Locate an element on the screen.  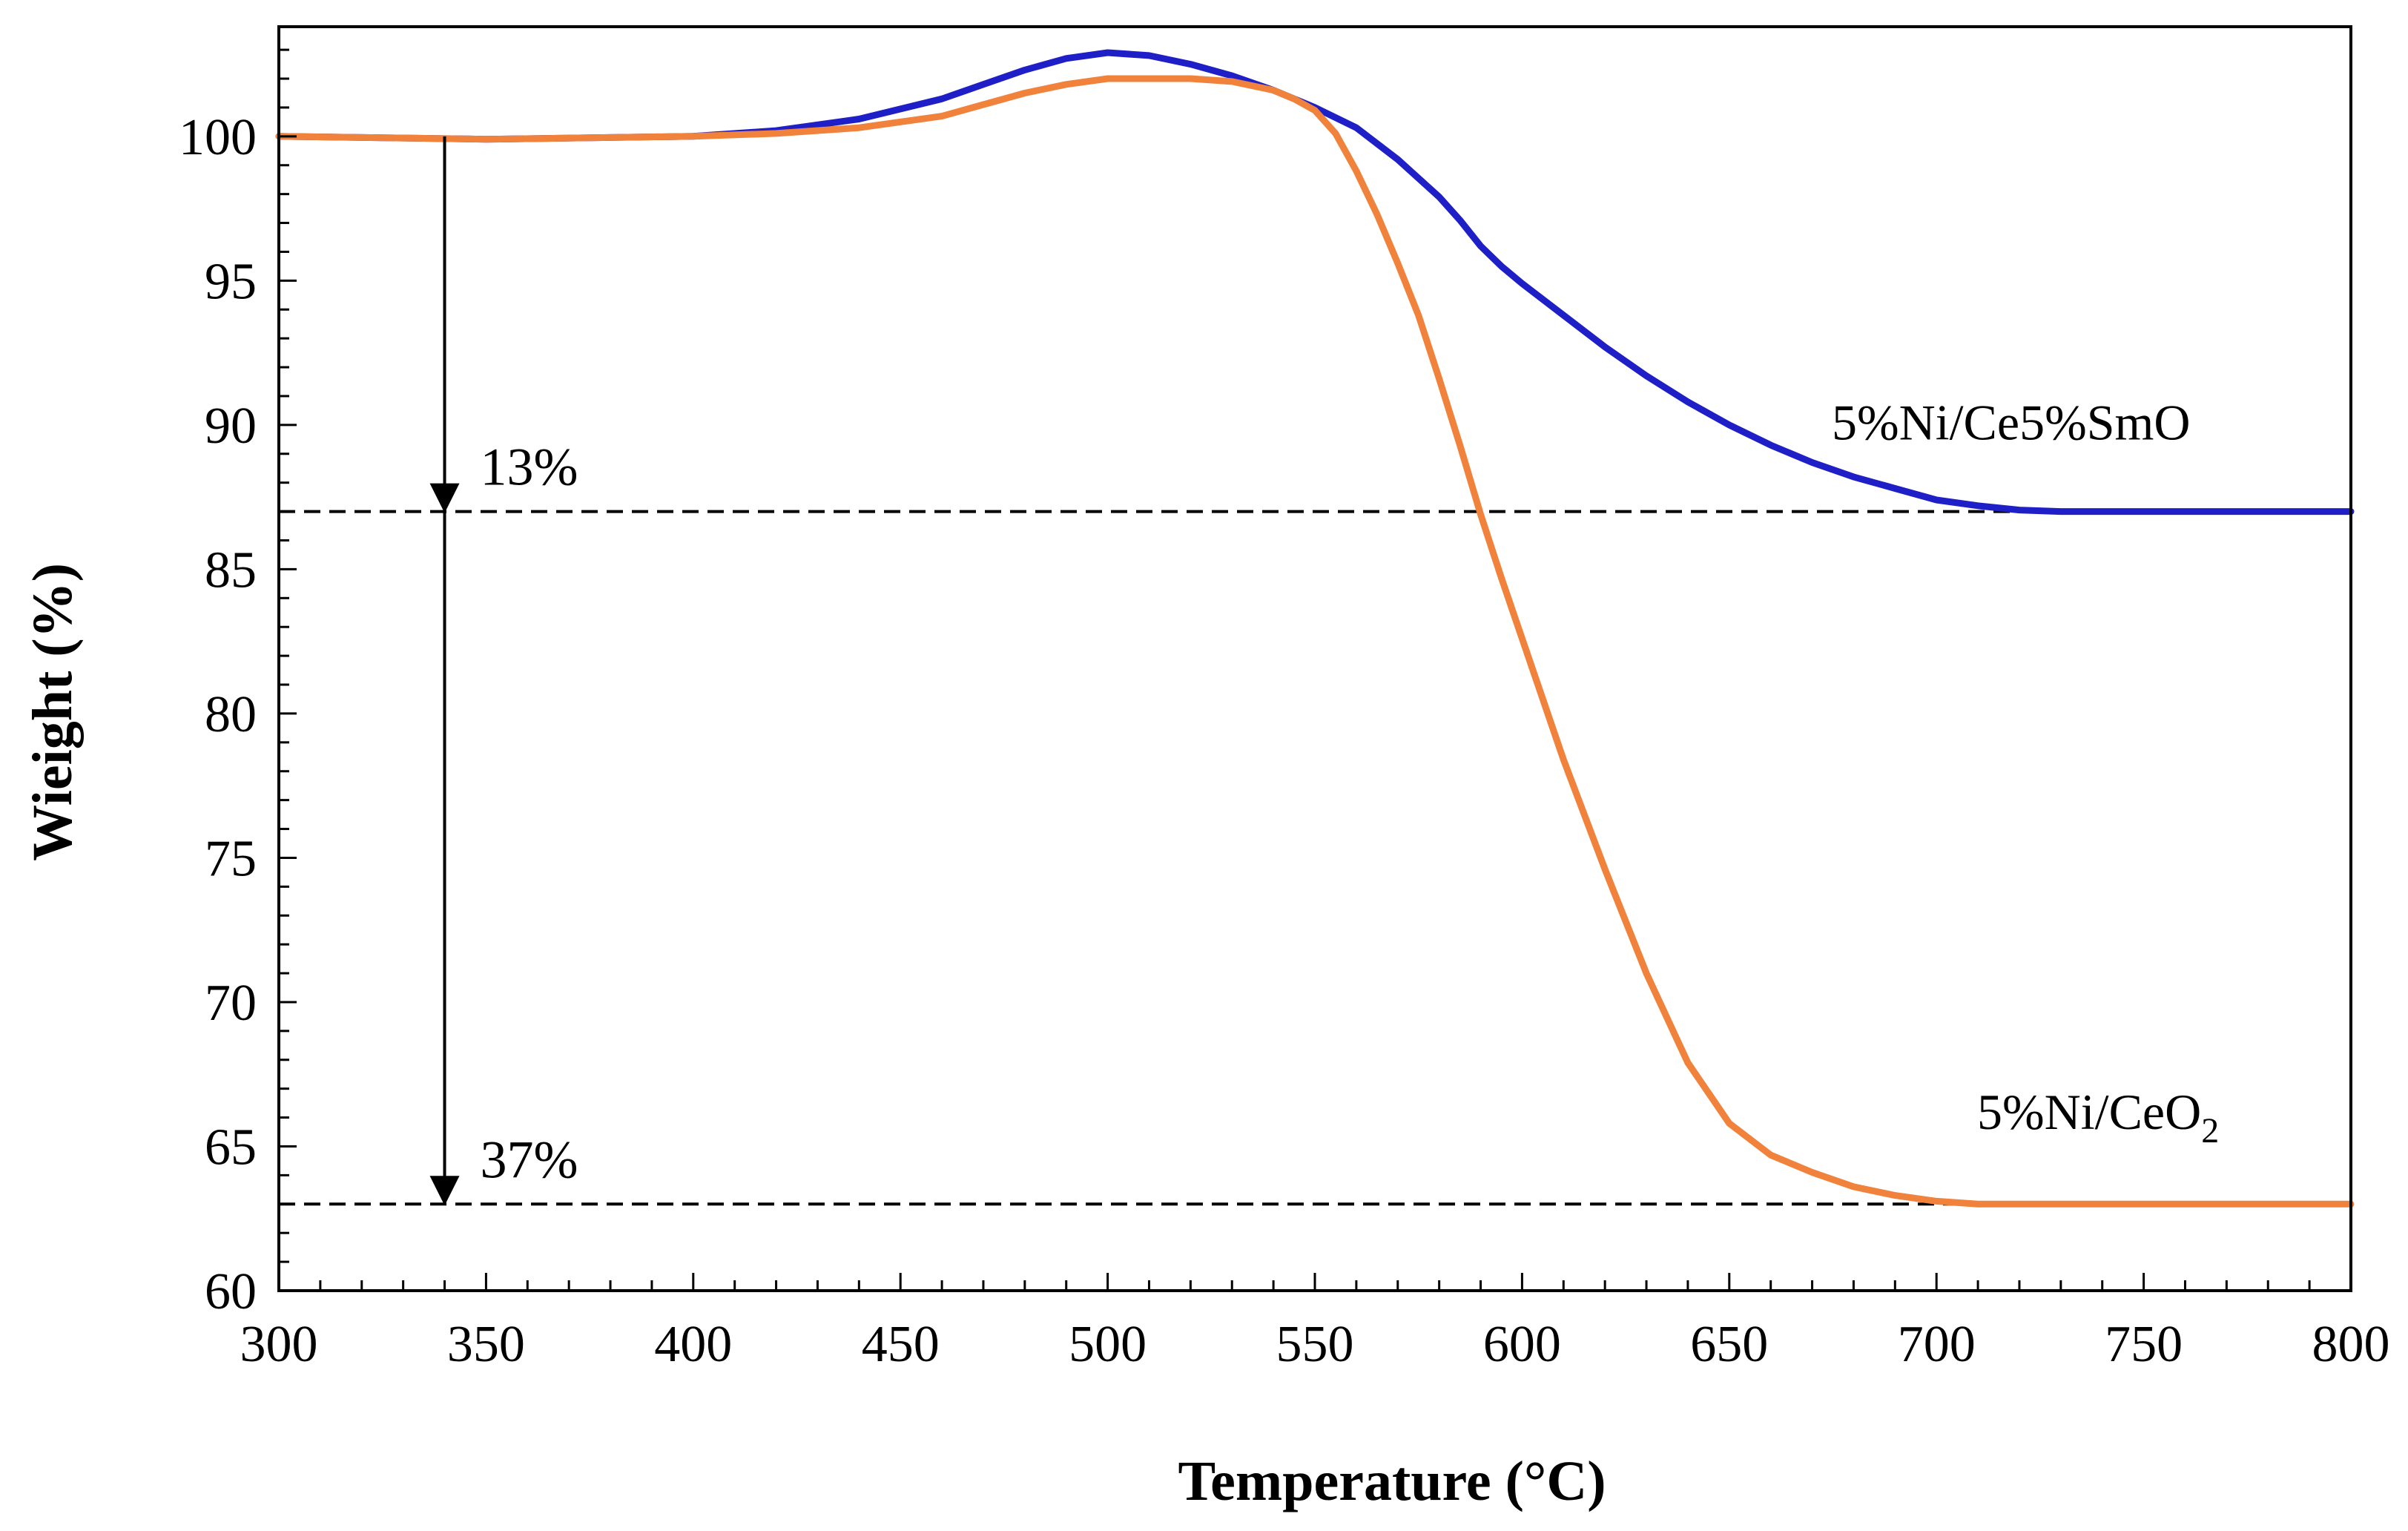
series-label-0: 5%Ni/Ce5%SmO is located at coordinates (2011, 422).